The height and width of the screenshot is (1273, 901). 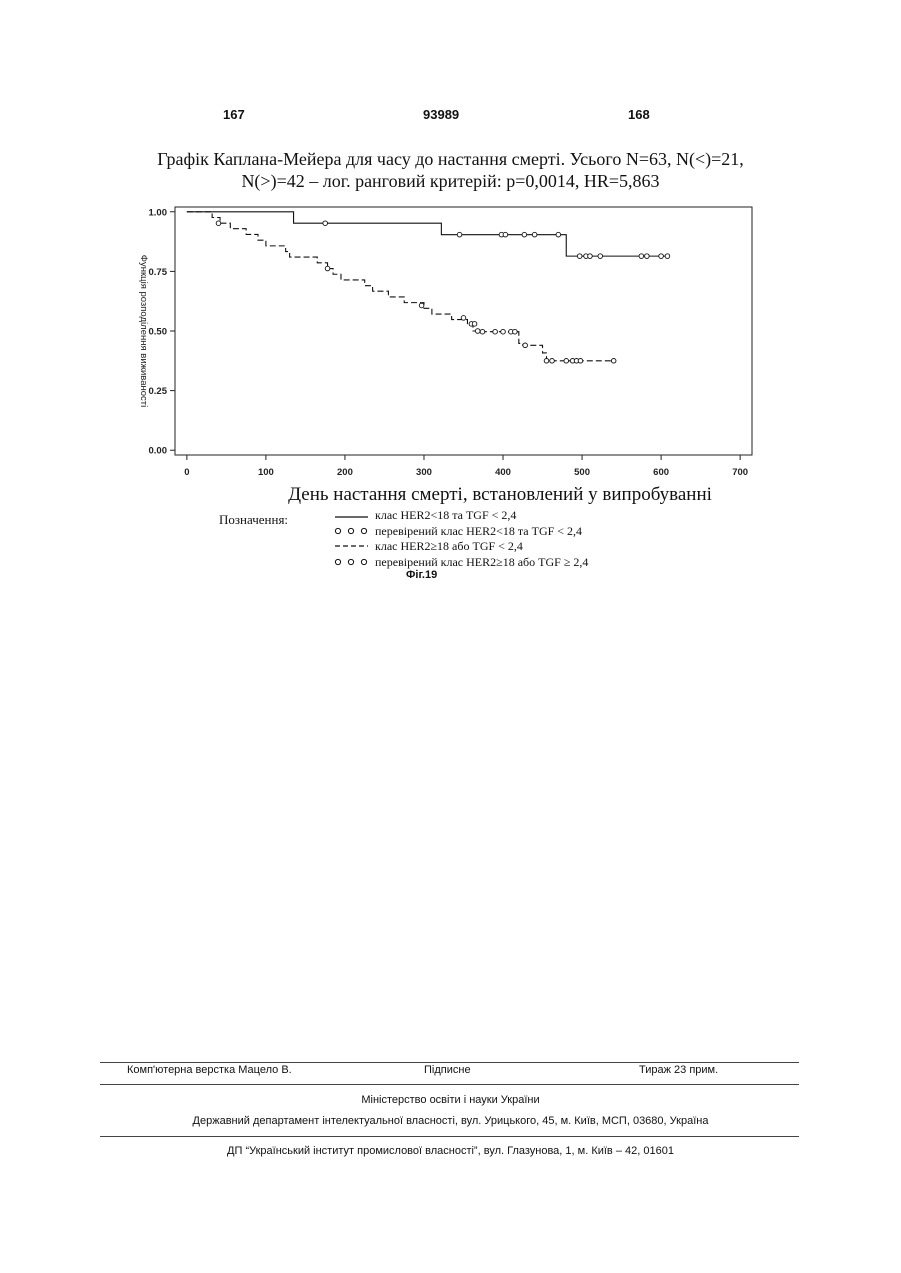 I want to click on plot-frame, so click(x=463, y=331).